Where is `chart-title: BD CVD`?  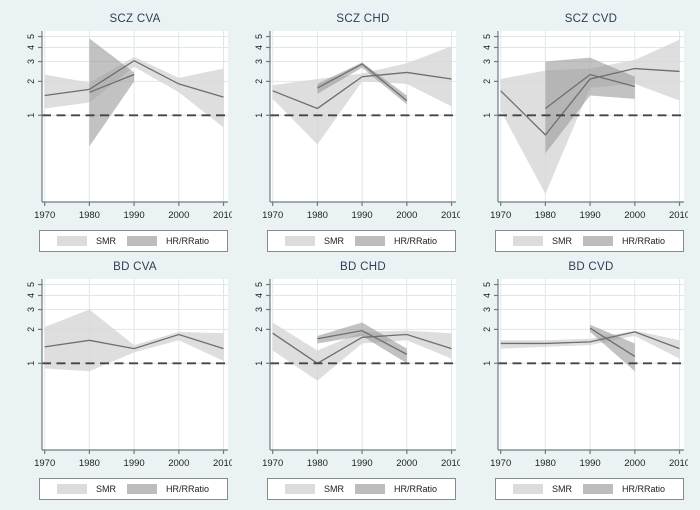 chart-title: BD CVD is located at coordinates (591, 267).